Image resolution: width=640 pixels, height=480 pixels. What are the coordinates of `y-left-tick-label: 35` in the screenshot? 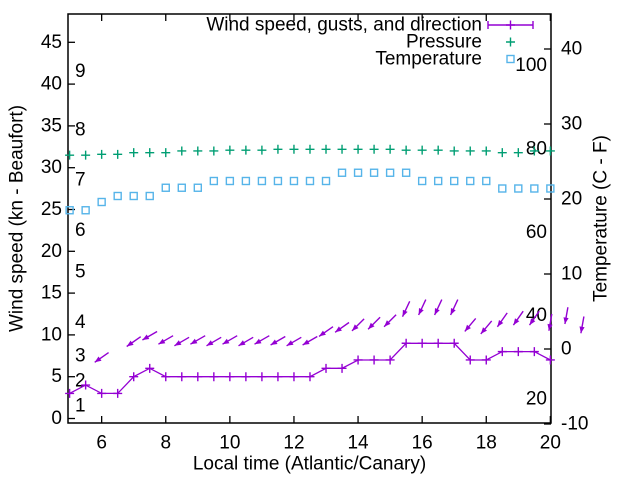 It's located at (51, 125).